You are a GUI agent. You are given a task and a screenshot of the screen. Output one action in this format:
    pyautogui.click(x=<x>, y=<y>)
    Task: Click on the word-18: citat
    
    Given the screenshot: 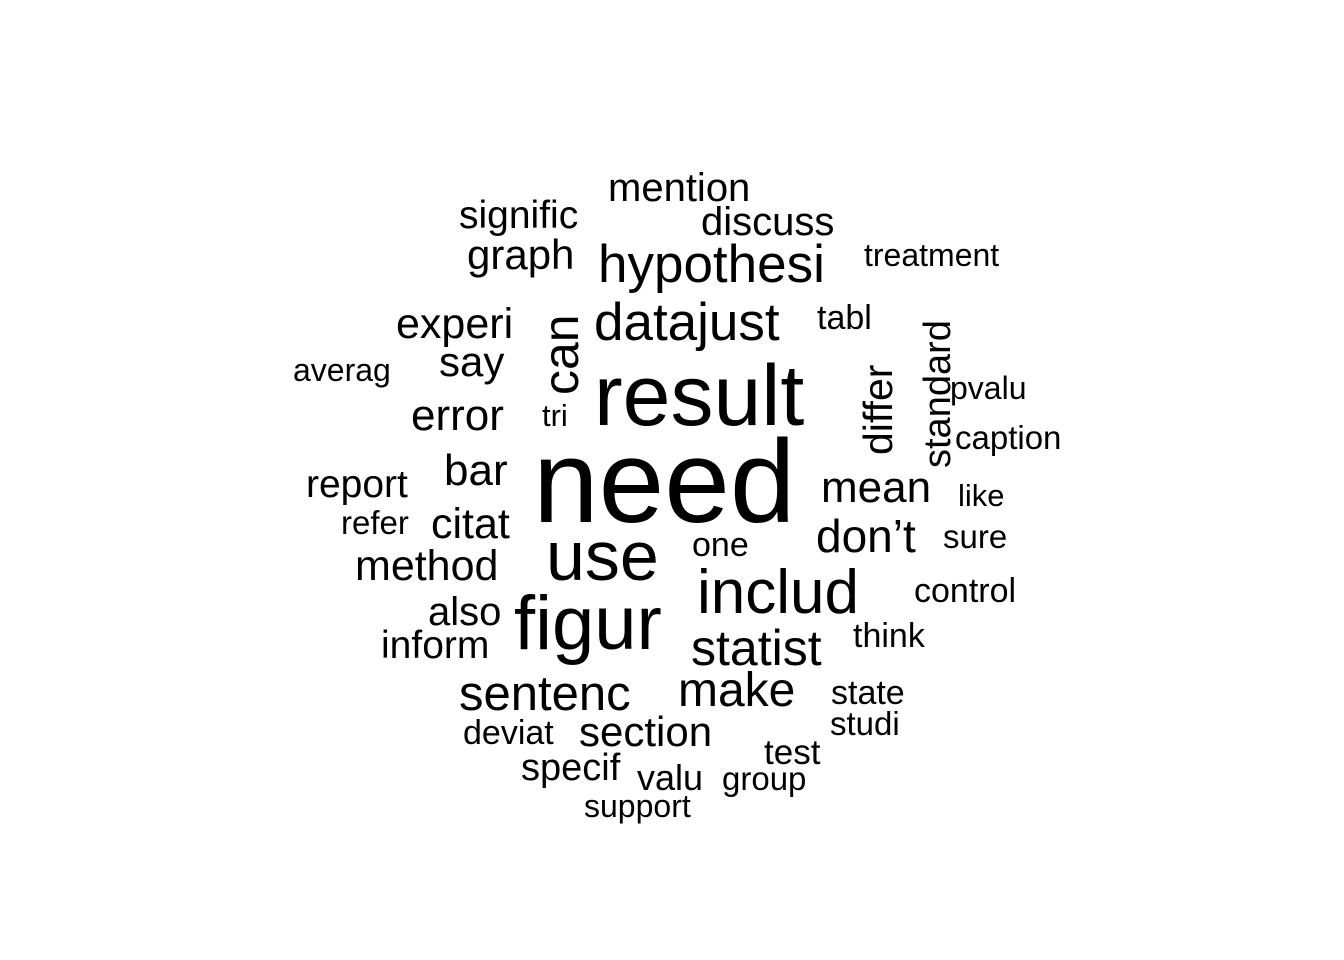 What is the action you would take?
    pyautogui.click(x=470, y=524)
    